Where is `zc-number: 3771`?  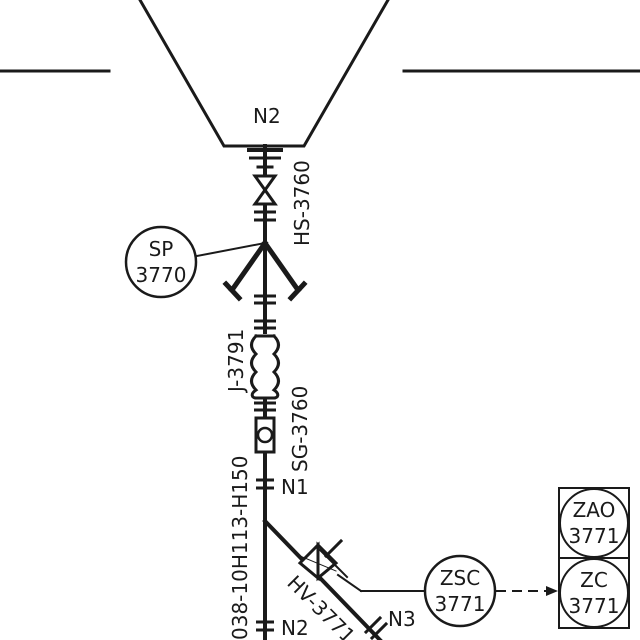
zc-number: 3771 is located at coordinates (594, 606).